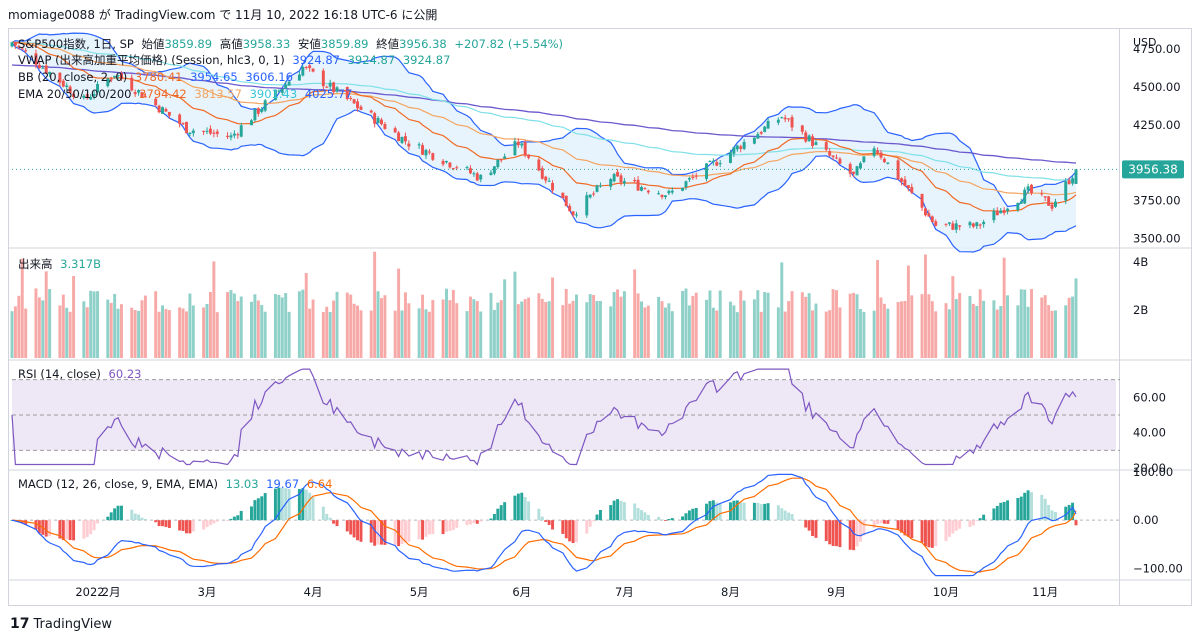 Image resolution: width=1200 pixels, height=642 pixels. What do you see at coordinates (61, 624) in the screenshot?
I see `tradingview-footer: 17 TradingView` at bounding box center [61, 624].